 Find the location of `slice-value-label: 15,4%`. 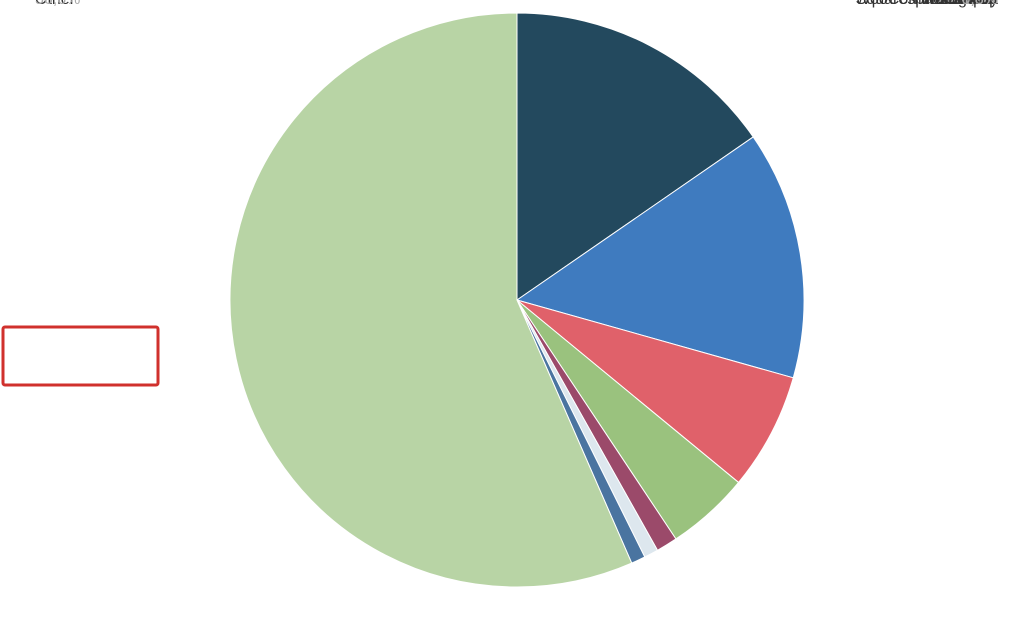

slice-value-label: 15,4% is located at coordinates (975, 4).